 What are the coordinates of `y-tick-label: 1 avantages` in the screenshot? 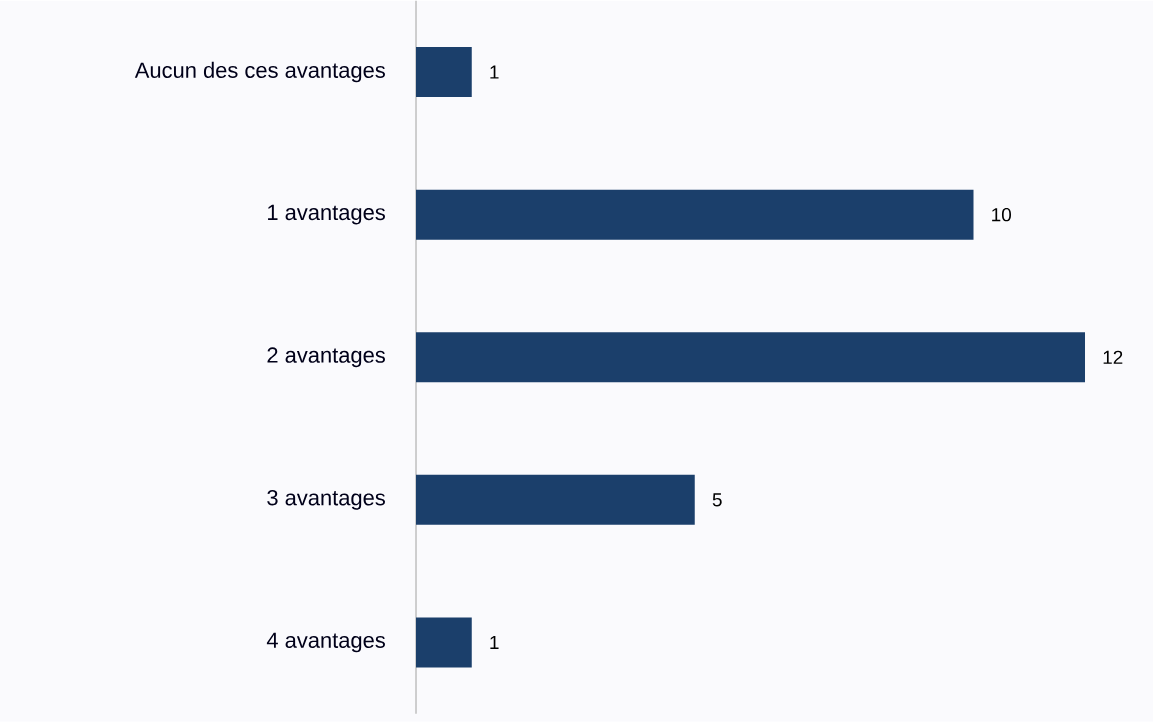 It's located at (326, 214).